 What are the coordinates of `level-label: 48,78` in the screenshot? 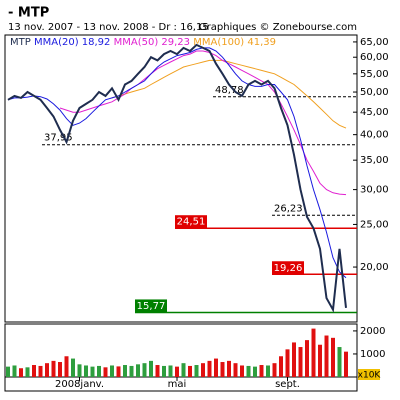 It's located at (229, 90).